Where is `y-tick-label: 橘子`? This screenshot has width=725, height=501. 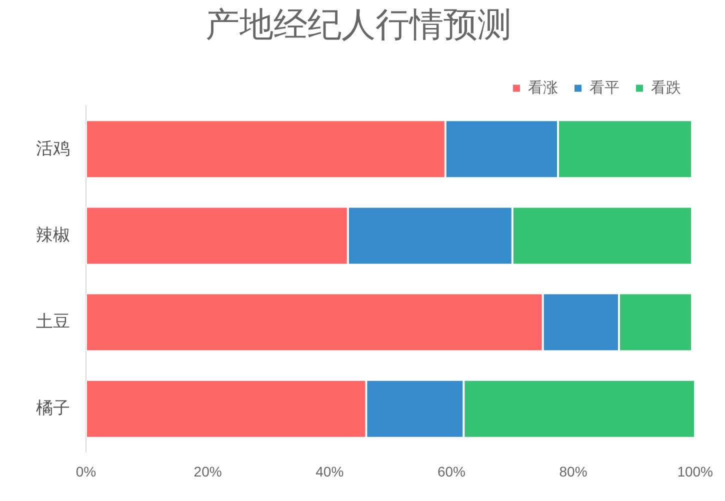
y-tick-label: 橘子 is located at coordinates (53, 408).